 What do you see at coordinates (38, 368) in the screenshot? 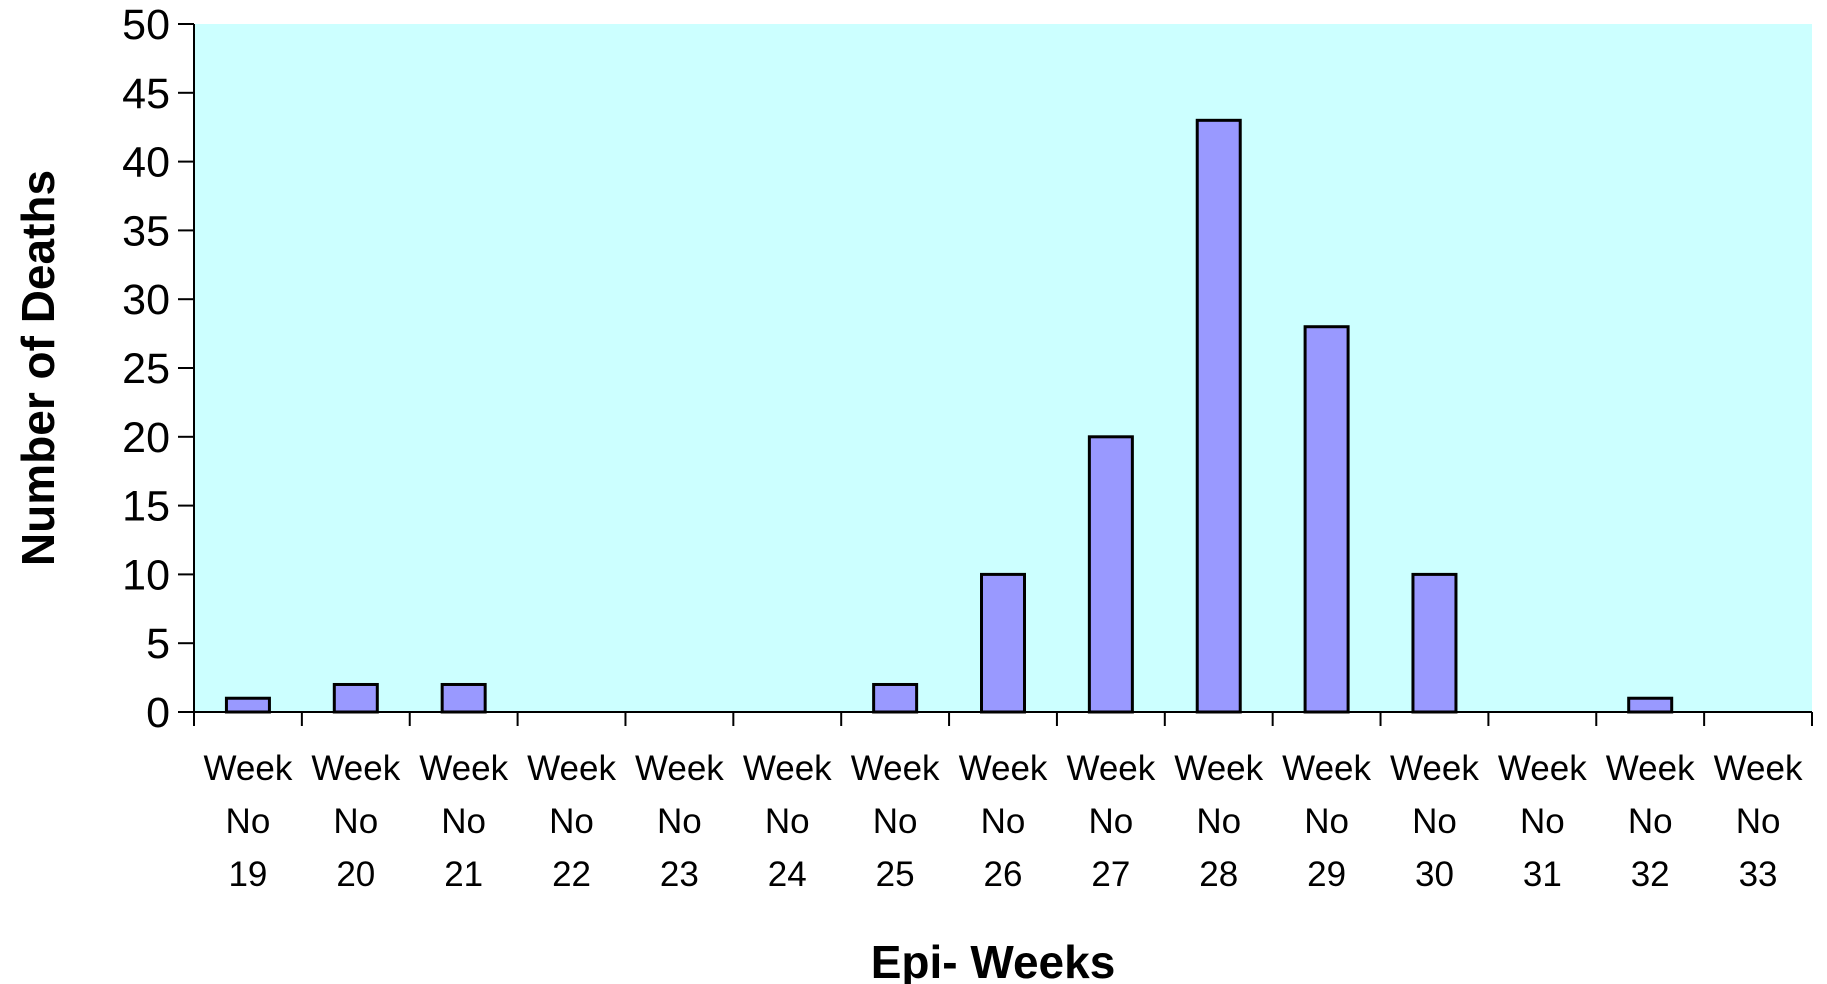
I see `y-axis-title: Number of Deaths` at bounding box center [38, 368].